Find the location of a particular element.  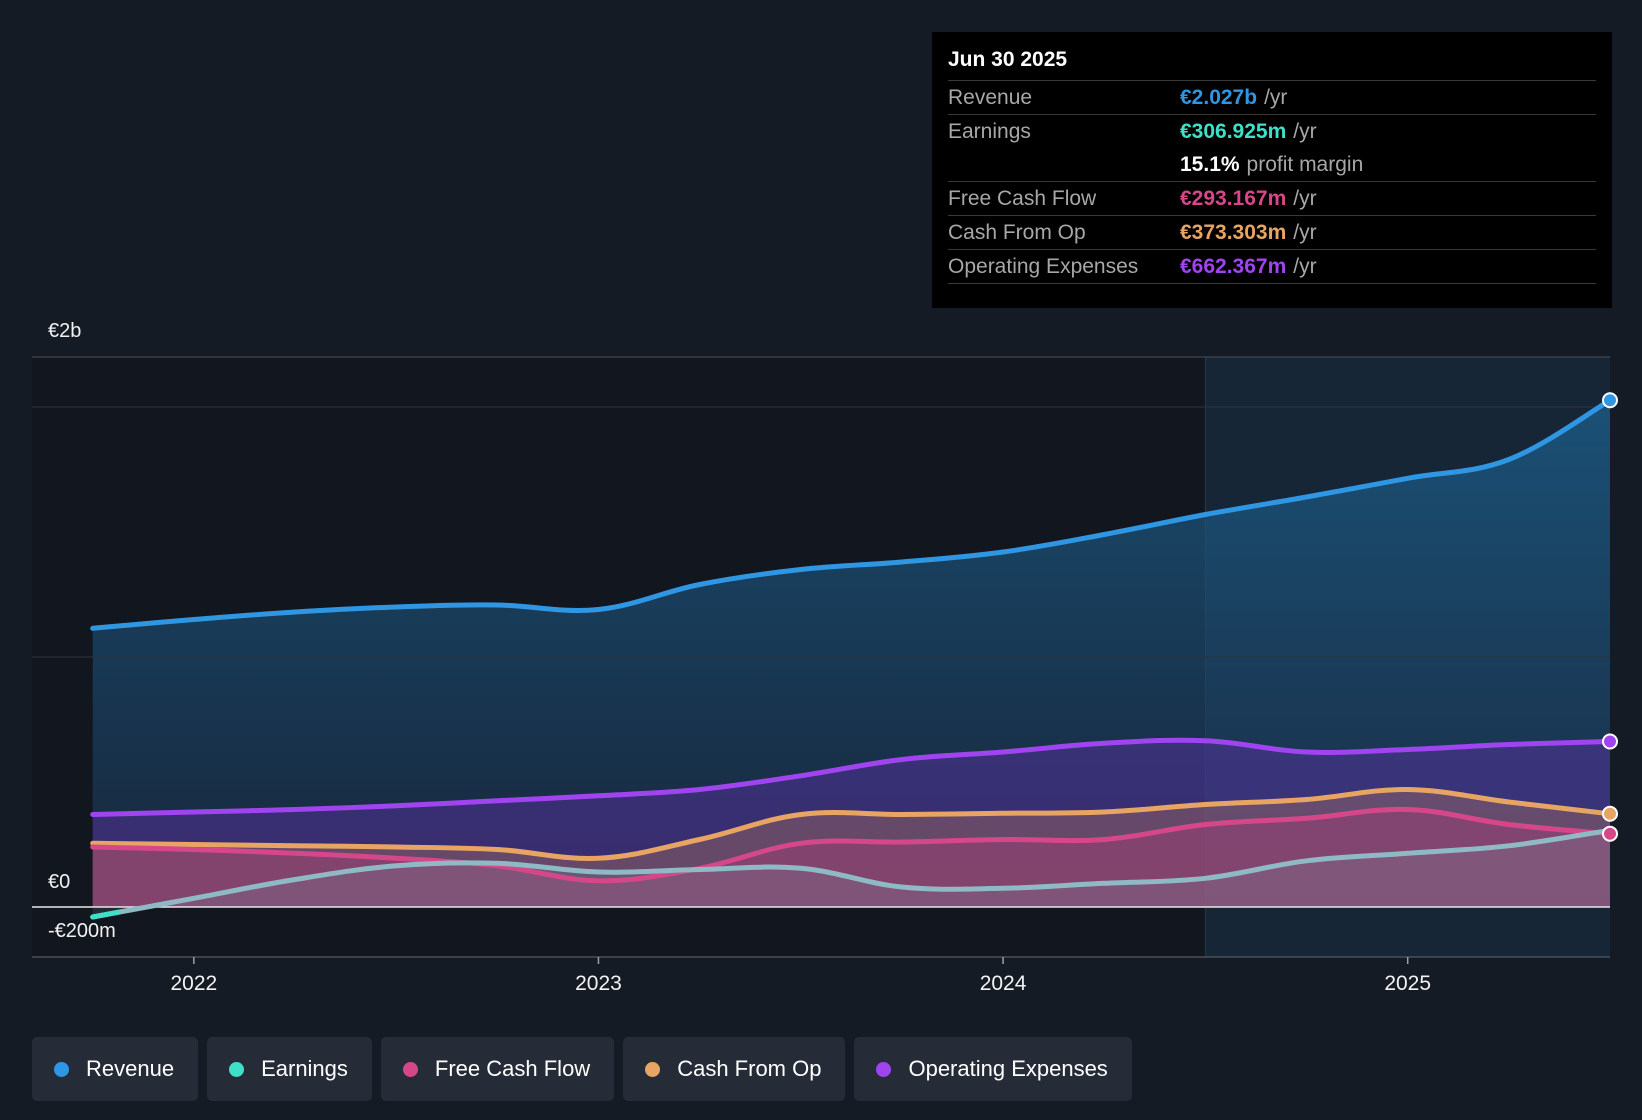

x-tick-label-2024: 2024 is located at coordinates (1003, 983).